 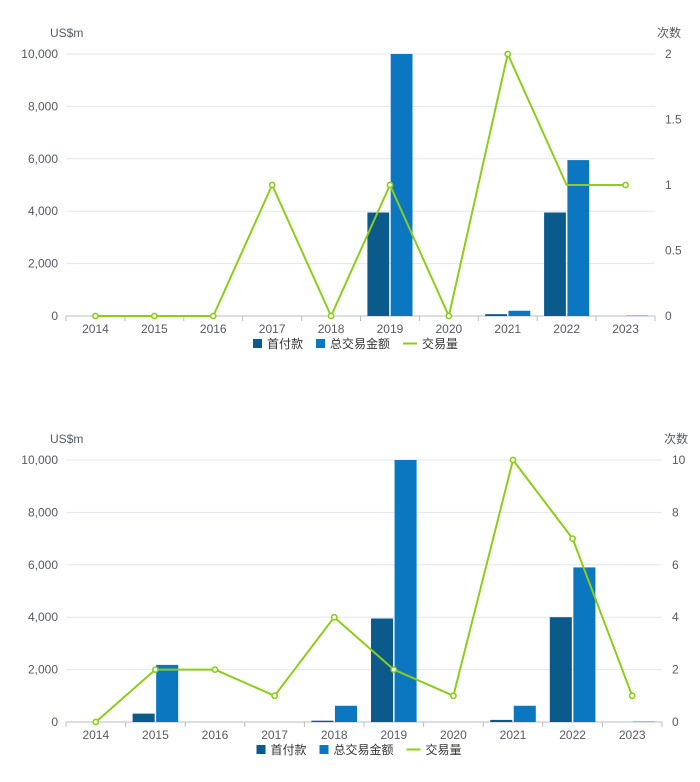 I want to click on right-axis-tick-label: 1.5, so click(x=673, y=120).